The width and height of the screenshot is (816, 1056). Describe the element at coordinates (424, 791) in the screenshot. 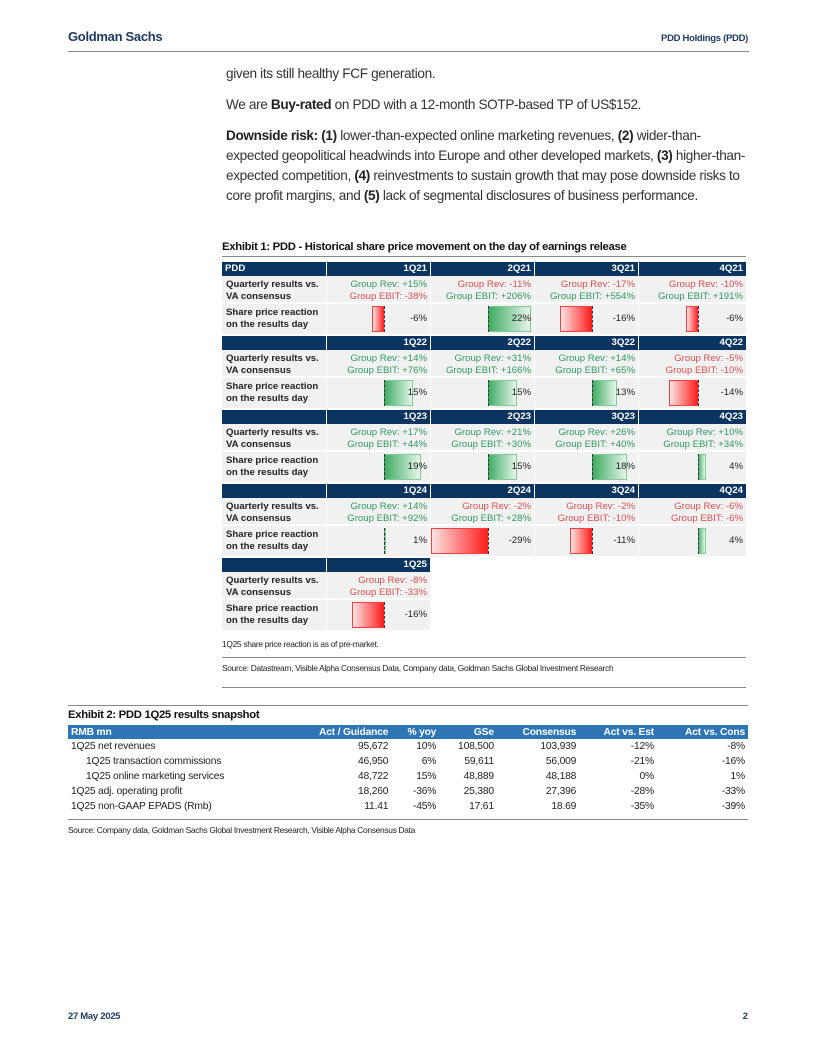

I see `table-cell: -36%` at that location.